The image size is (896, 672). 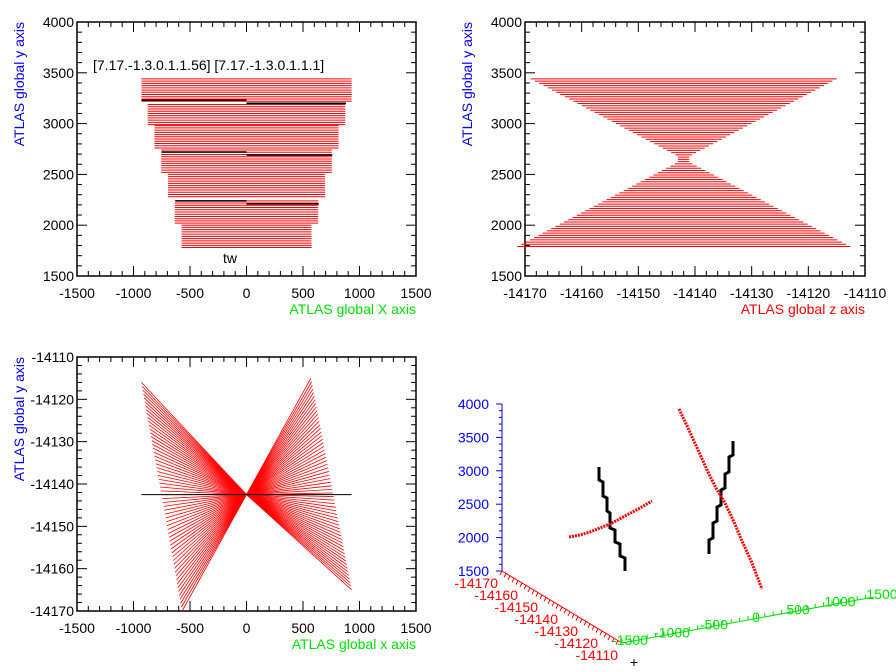 What do you see at coordinates (596, 655) in the screenshot?
I see `z-tick-label: -14110` at bounding box center [596, 655].